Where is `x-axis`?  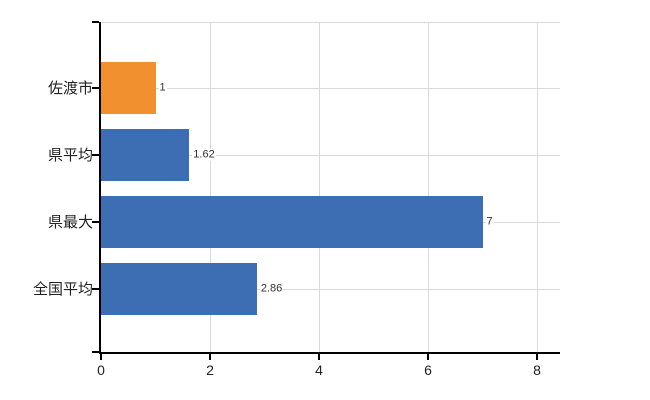 x-axis is located at coordinates (329, 353).